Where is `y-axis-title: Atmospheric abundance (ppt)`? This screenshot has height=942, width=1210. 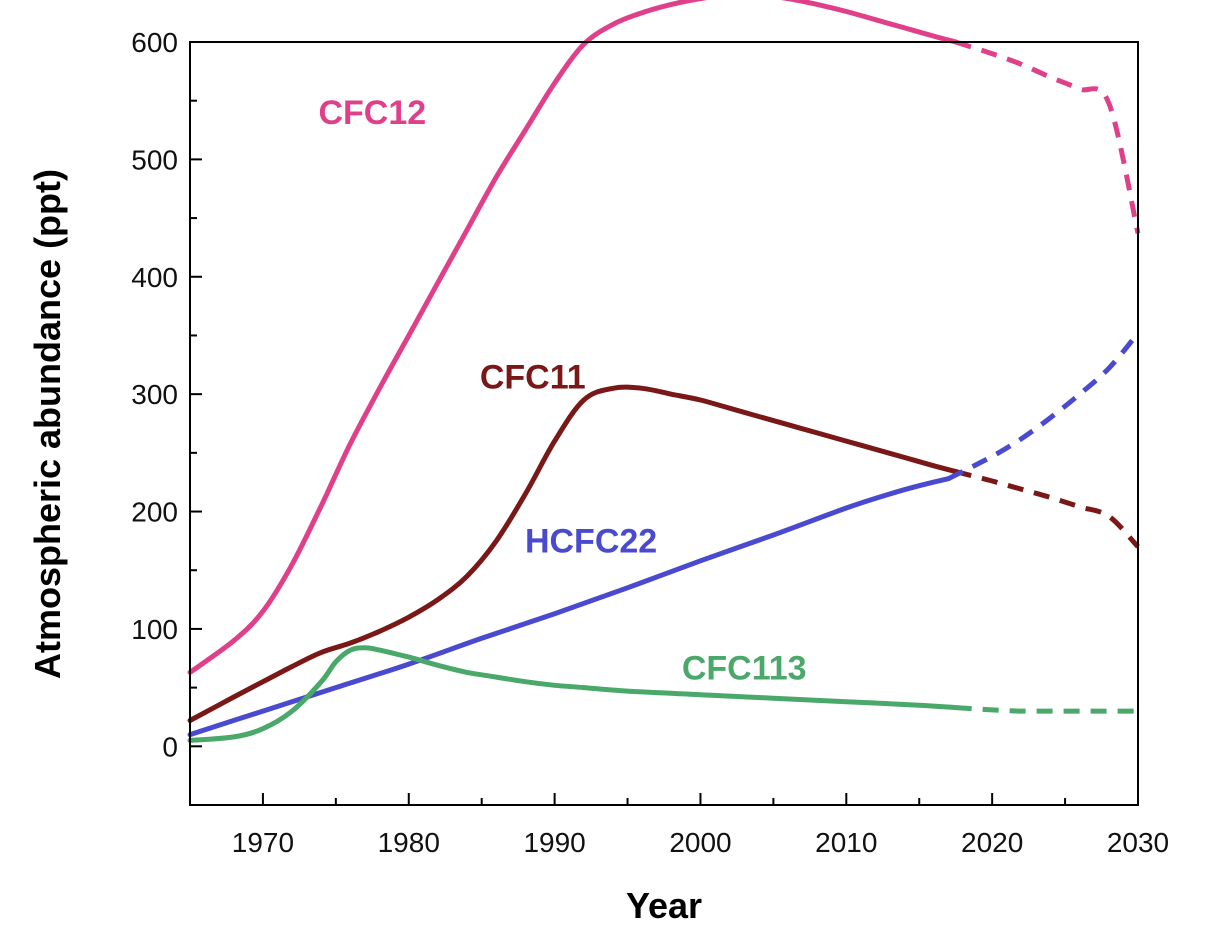 y-axis-title: Atmospheric abundance (ppt) is located at coordinates (47, 424).